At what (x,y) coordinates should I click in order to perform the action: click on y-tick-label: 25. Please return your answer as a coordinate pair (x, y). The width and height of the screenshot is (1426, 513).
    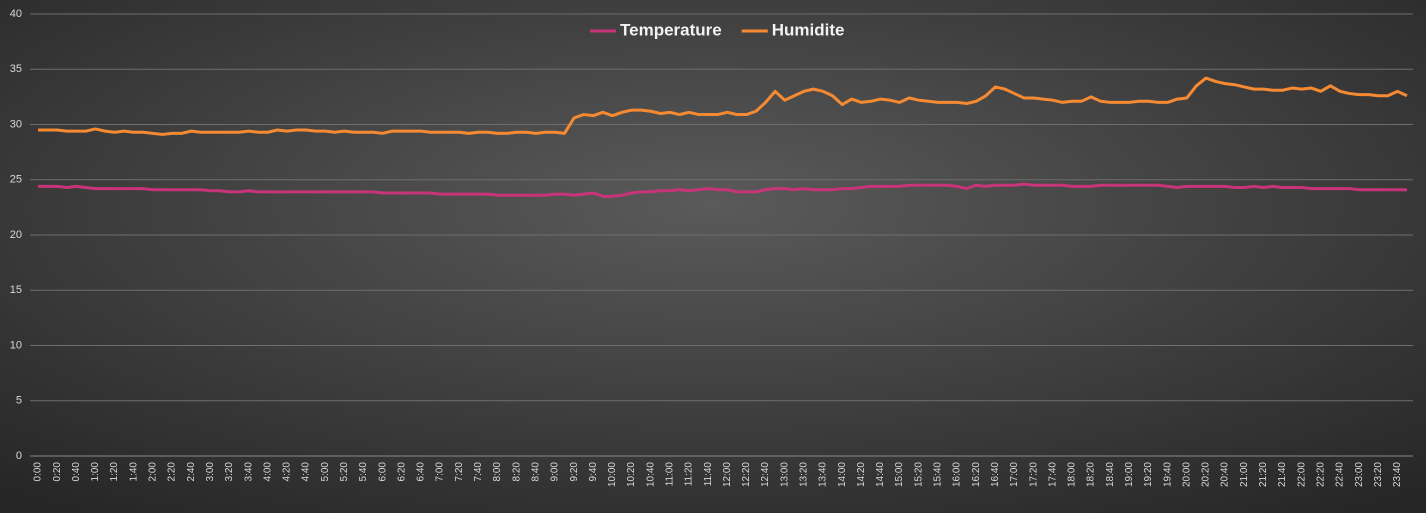
    Looking at the image, I should click on (16, 180).